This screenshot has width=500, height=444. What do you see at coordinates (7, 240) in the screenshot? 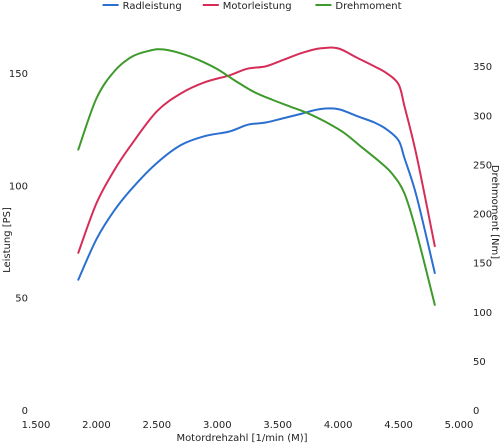
I see `y-axis-label: Leistung [PS]` at bounding box center [7, 240].